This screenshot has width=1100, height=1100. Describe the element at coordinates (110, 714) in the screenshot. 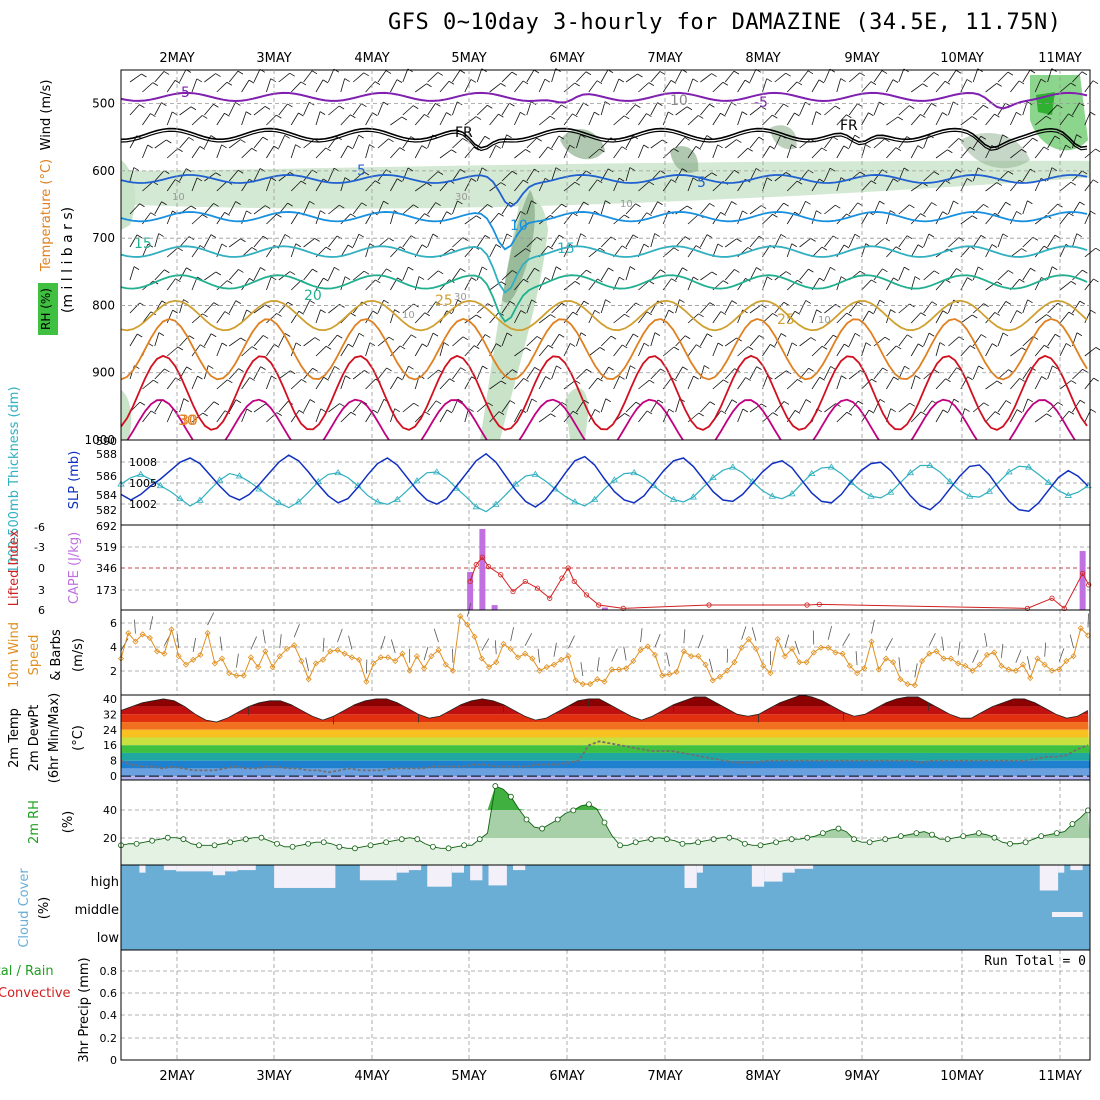

I see `temp-tick-label: 32` at that location.